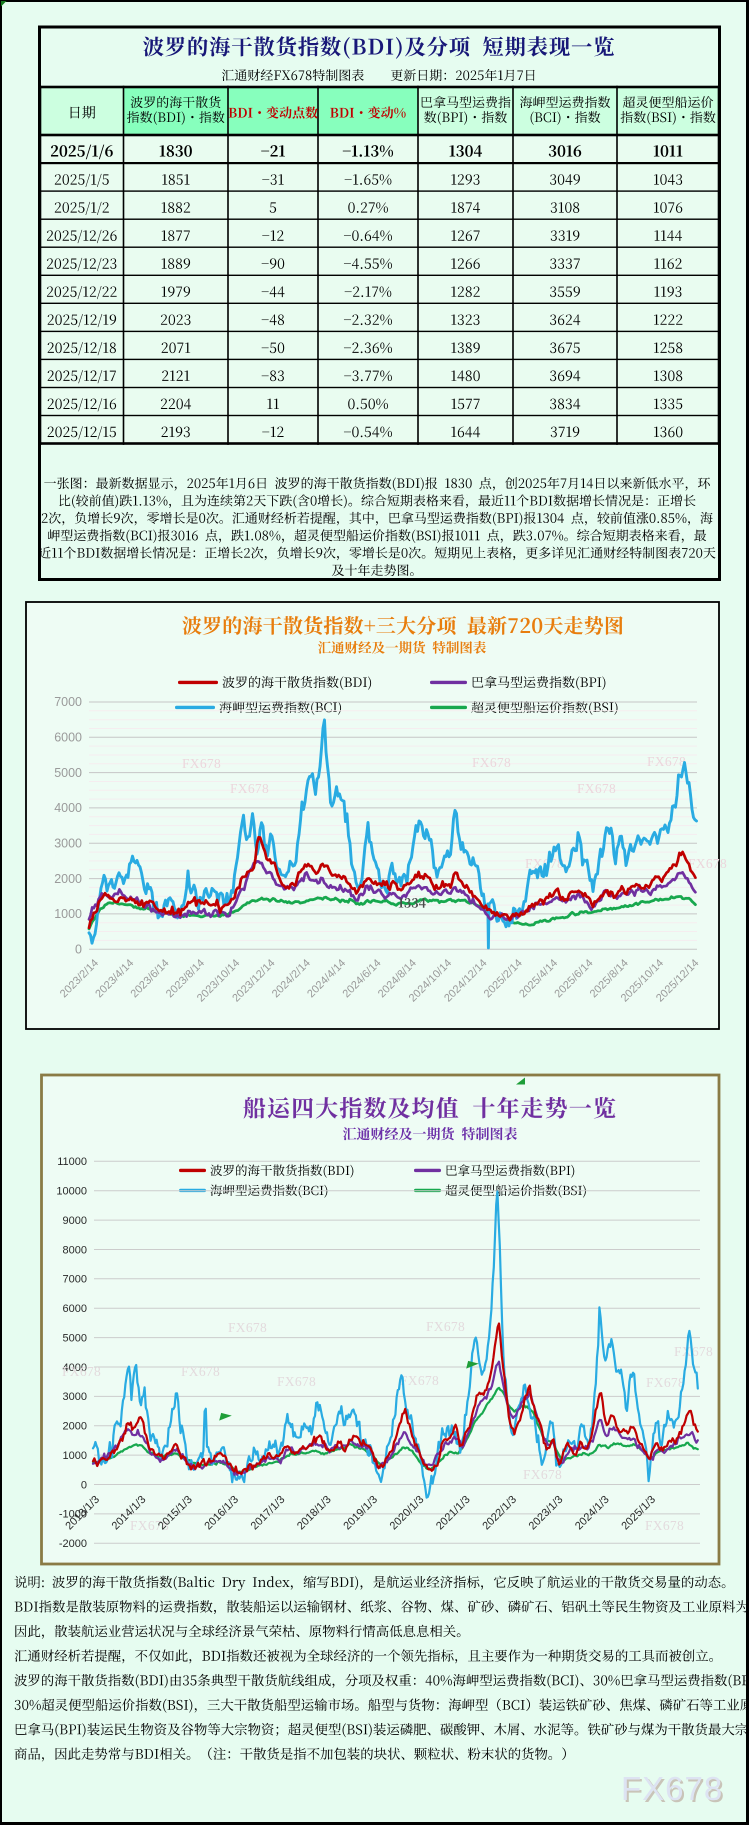  Describe the element at coordinates (75, 1250) in the screenshot. I see `svg-text: 8000` at that location.